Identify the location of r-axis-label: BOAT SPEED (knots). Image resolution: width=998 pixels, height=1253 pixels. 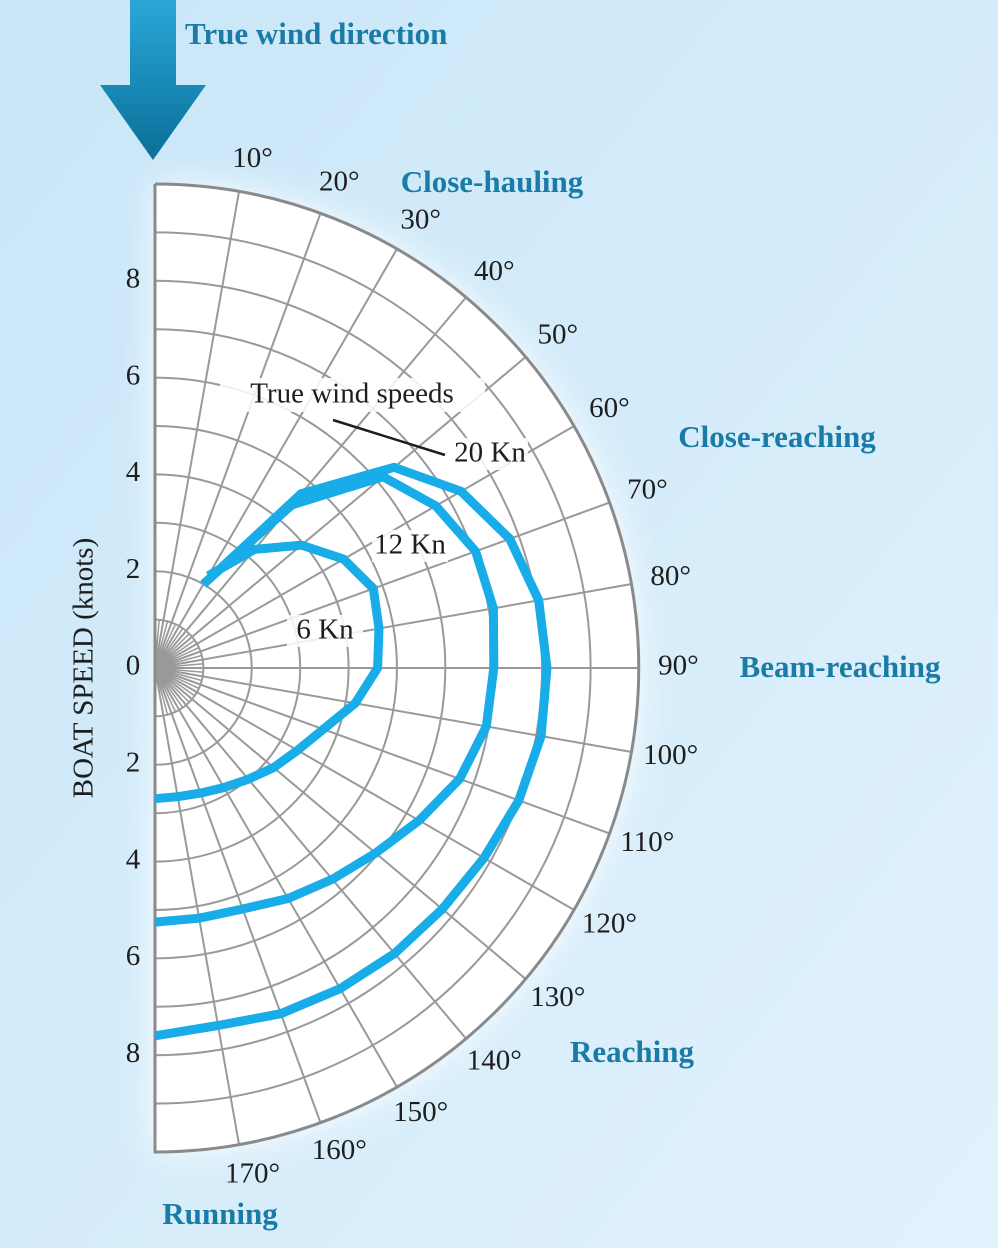
(84, 668).